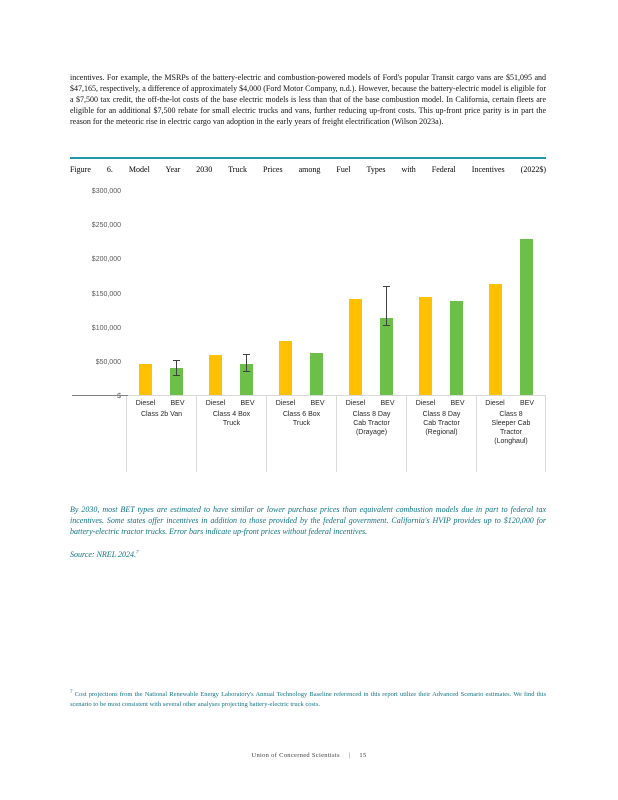 The height and width of the screenshot is (800, 618). What do you see at coordinates (231, 419) in the screenshot?
I see `group-label: Class 4 Box Truck` at bounding box center [231, 419].